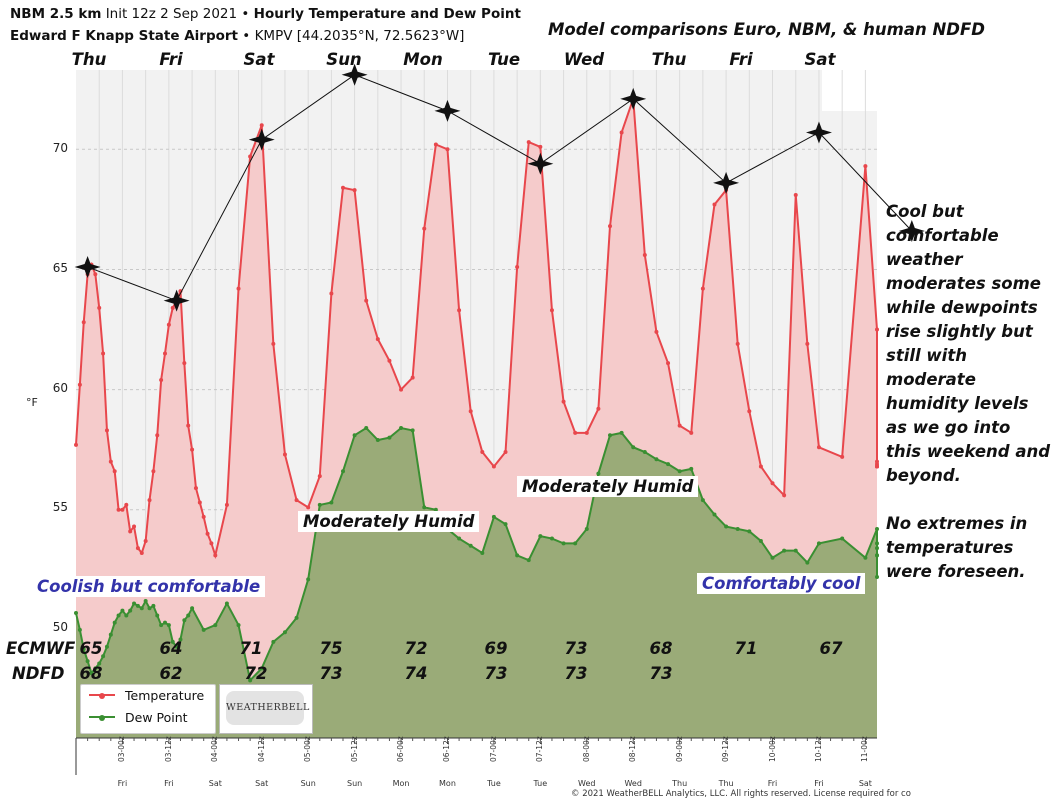  Describe the element at coordinates (633, 749) in the screenshot. I see `x-tick-label: 08-12z` at that location.